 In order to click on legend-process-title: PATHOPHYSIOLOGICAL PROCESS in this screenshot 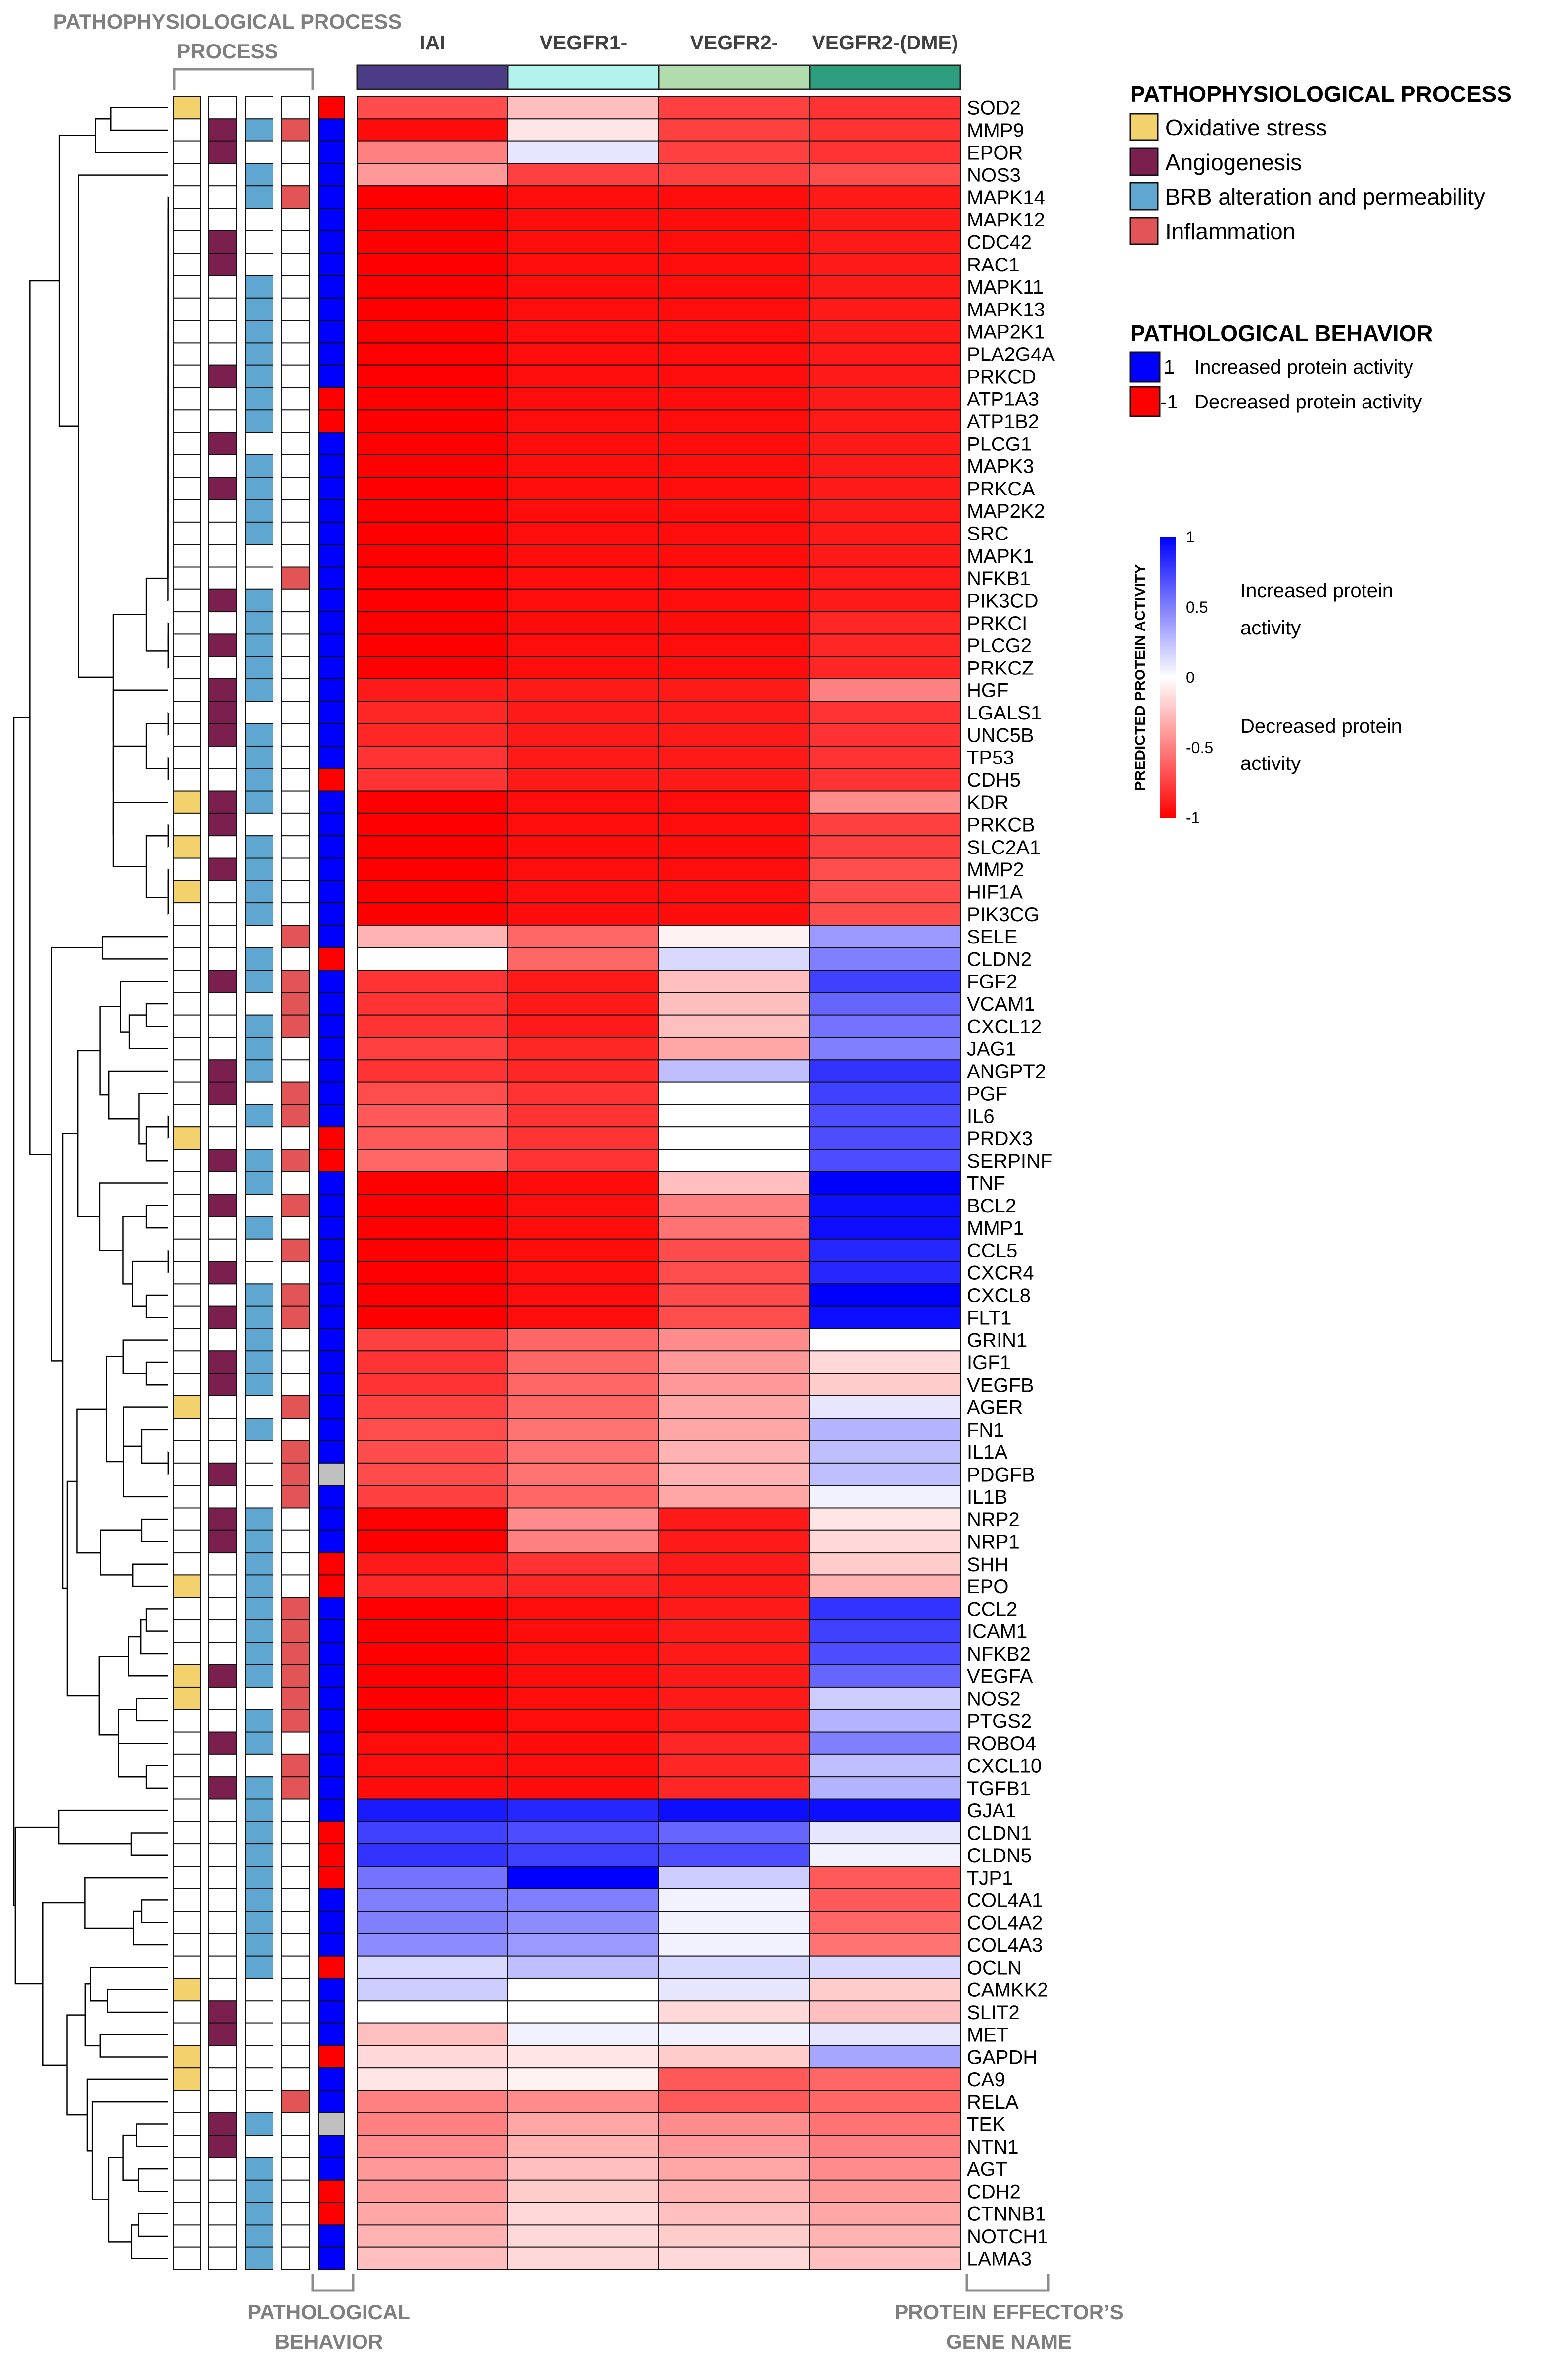, I will do `click(1321, 94)`.